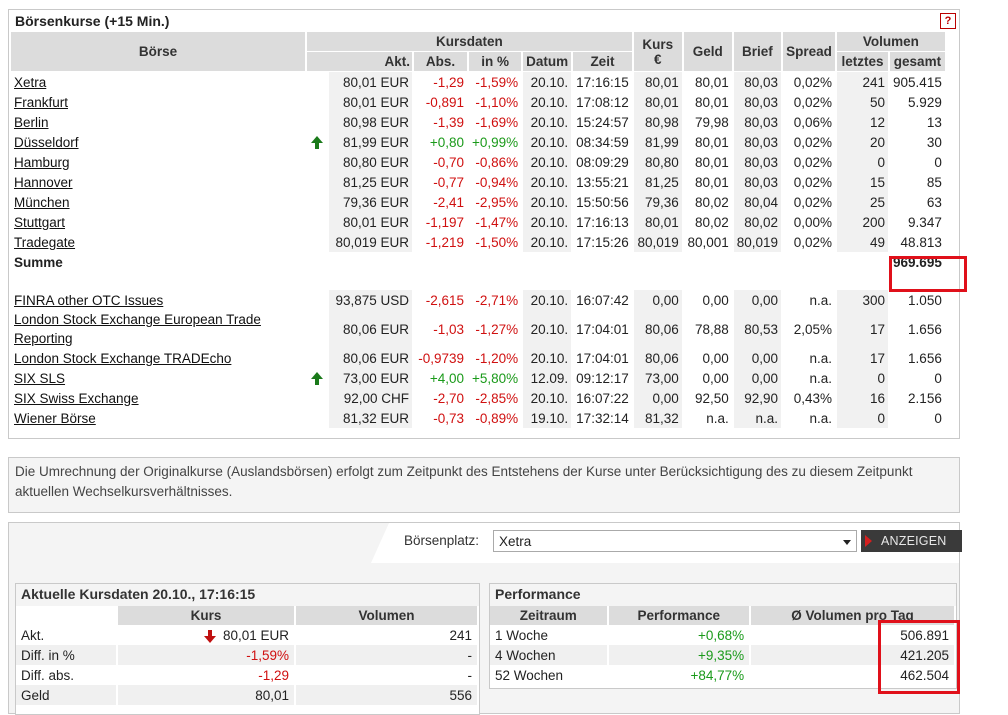 The image size is (1008, 715). Describe the element at coordinates (159, 52) in the screenshot. I see `col-boerse: Börse` at that location.